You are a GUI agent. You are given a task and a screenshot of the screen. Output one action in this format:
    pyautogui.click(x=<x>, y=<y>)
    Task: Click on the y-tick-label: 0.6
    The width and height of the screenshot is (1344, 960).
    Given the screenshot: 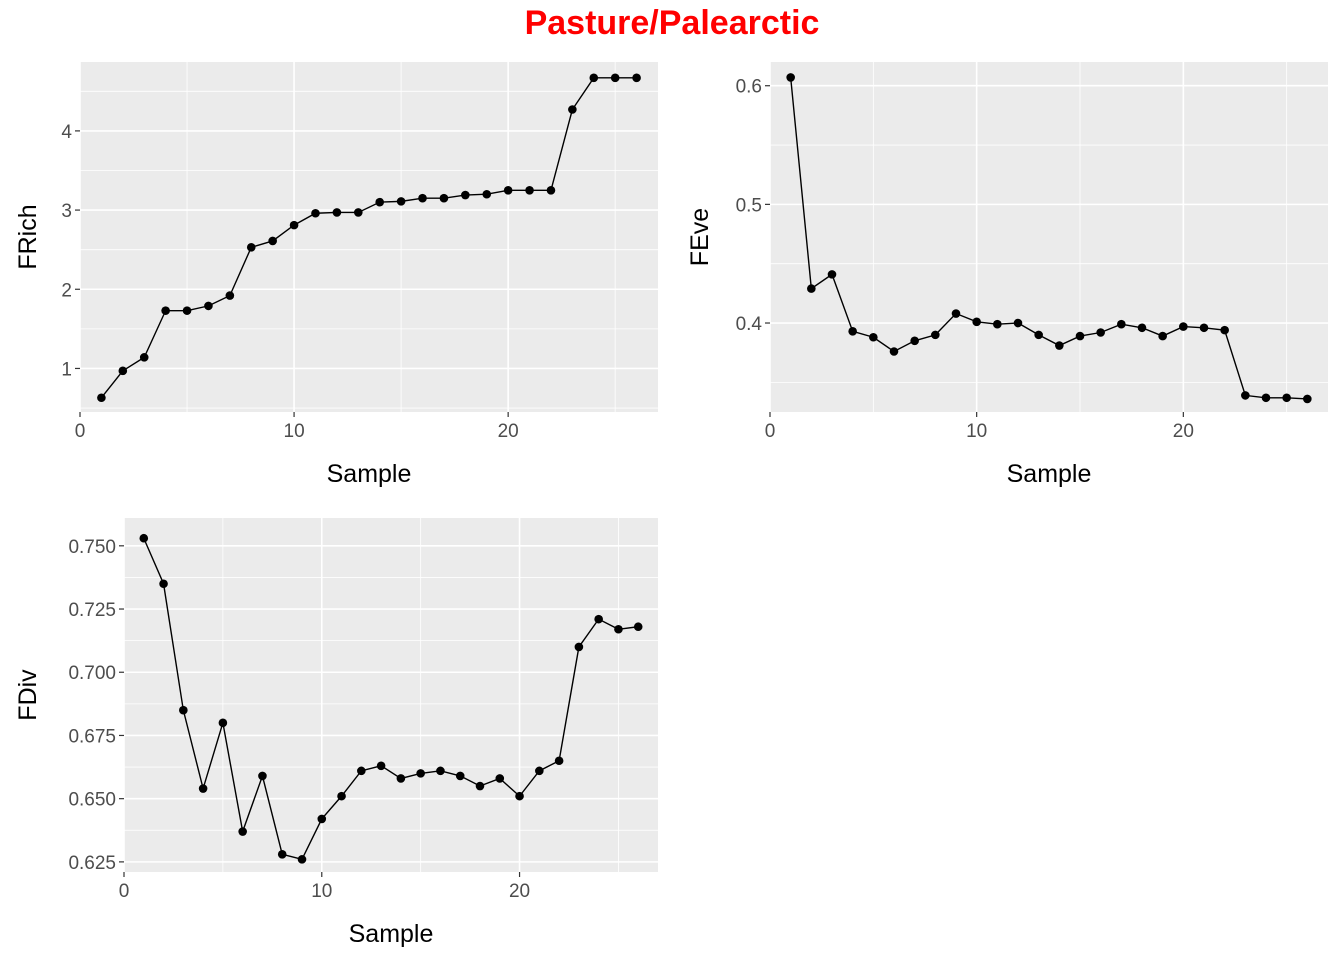 What is the action you would take?
    pyautogui.click(x=749, y=87)
    